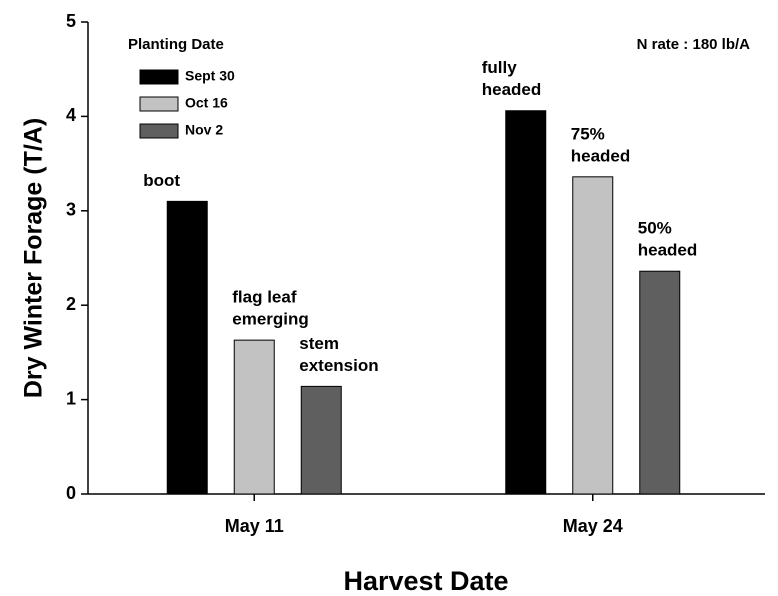 This screenshot has width=778, height=596. Describe the element at coordinates (210, 76) in the screenshot. I see `legend-label: Sept 30` at that location.